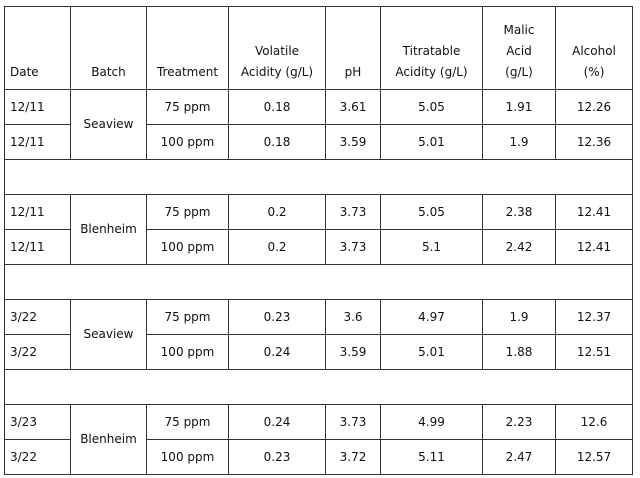 This screenshot has width=640, height=478. I want to click on data-row: 3/22 100 ppm 0.23 3.72 5.11 2.47 12.57, so click(318, 457).